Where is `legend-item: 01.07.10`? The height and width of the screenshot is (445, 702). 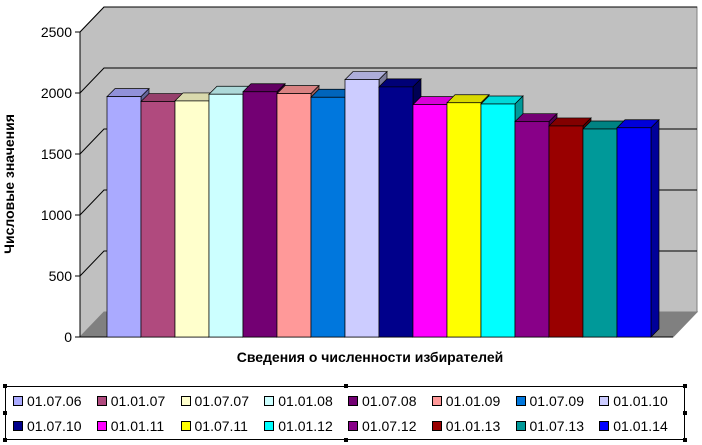 legend-item: 01.07.10 is located at coordinates (52, 426).